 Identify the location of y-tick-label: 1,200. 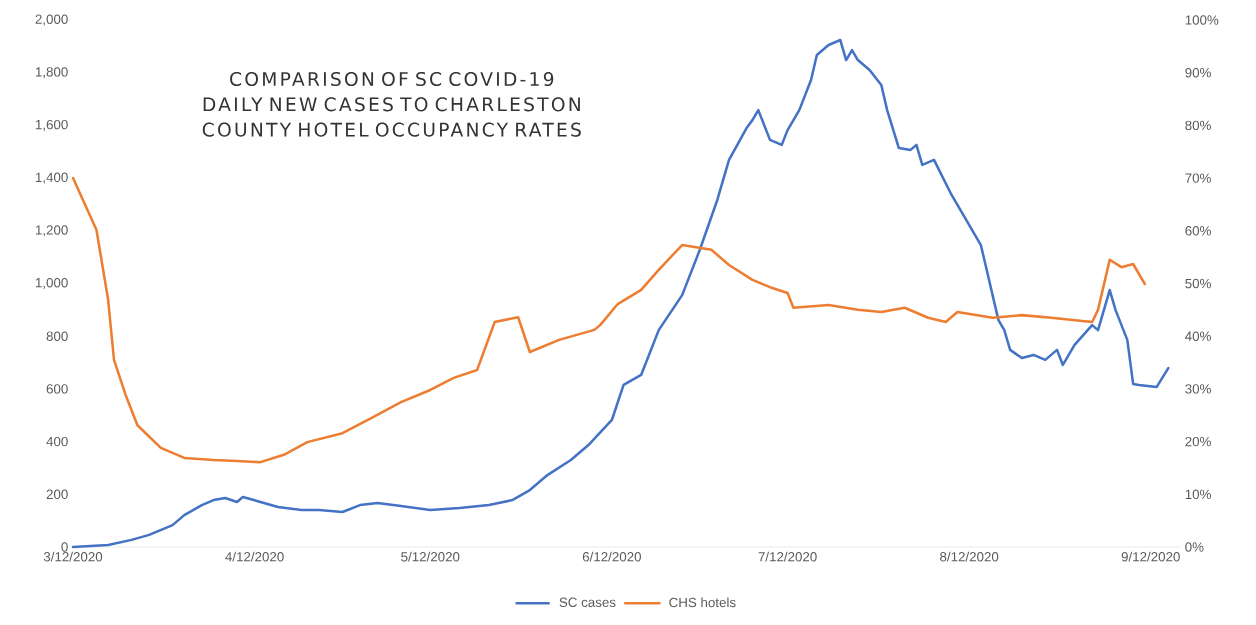
(51, 231).